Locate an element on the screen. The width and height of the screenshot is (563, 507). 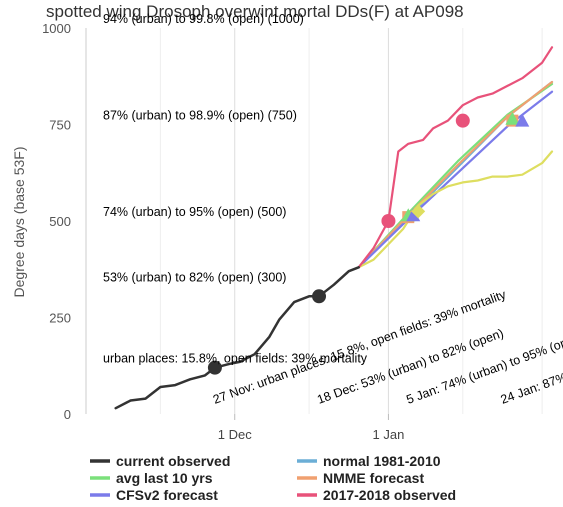
legend-label-nmme-forecast: NMME forecast is located at coordinates (373, 478).